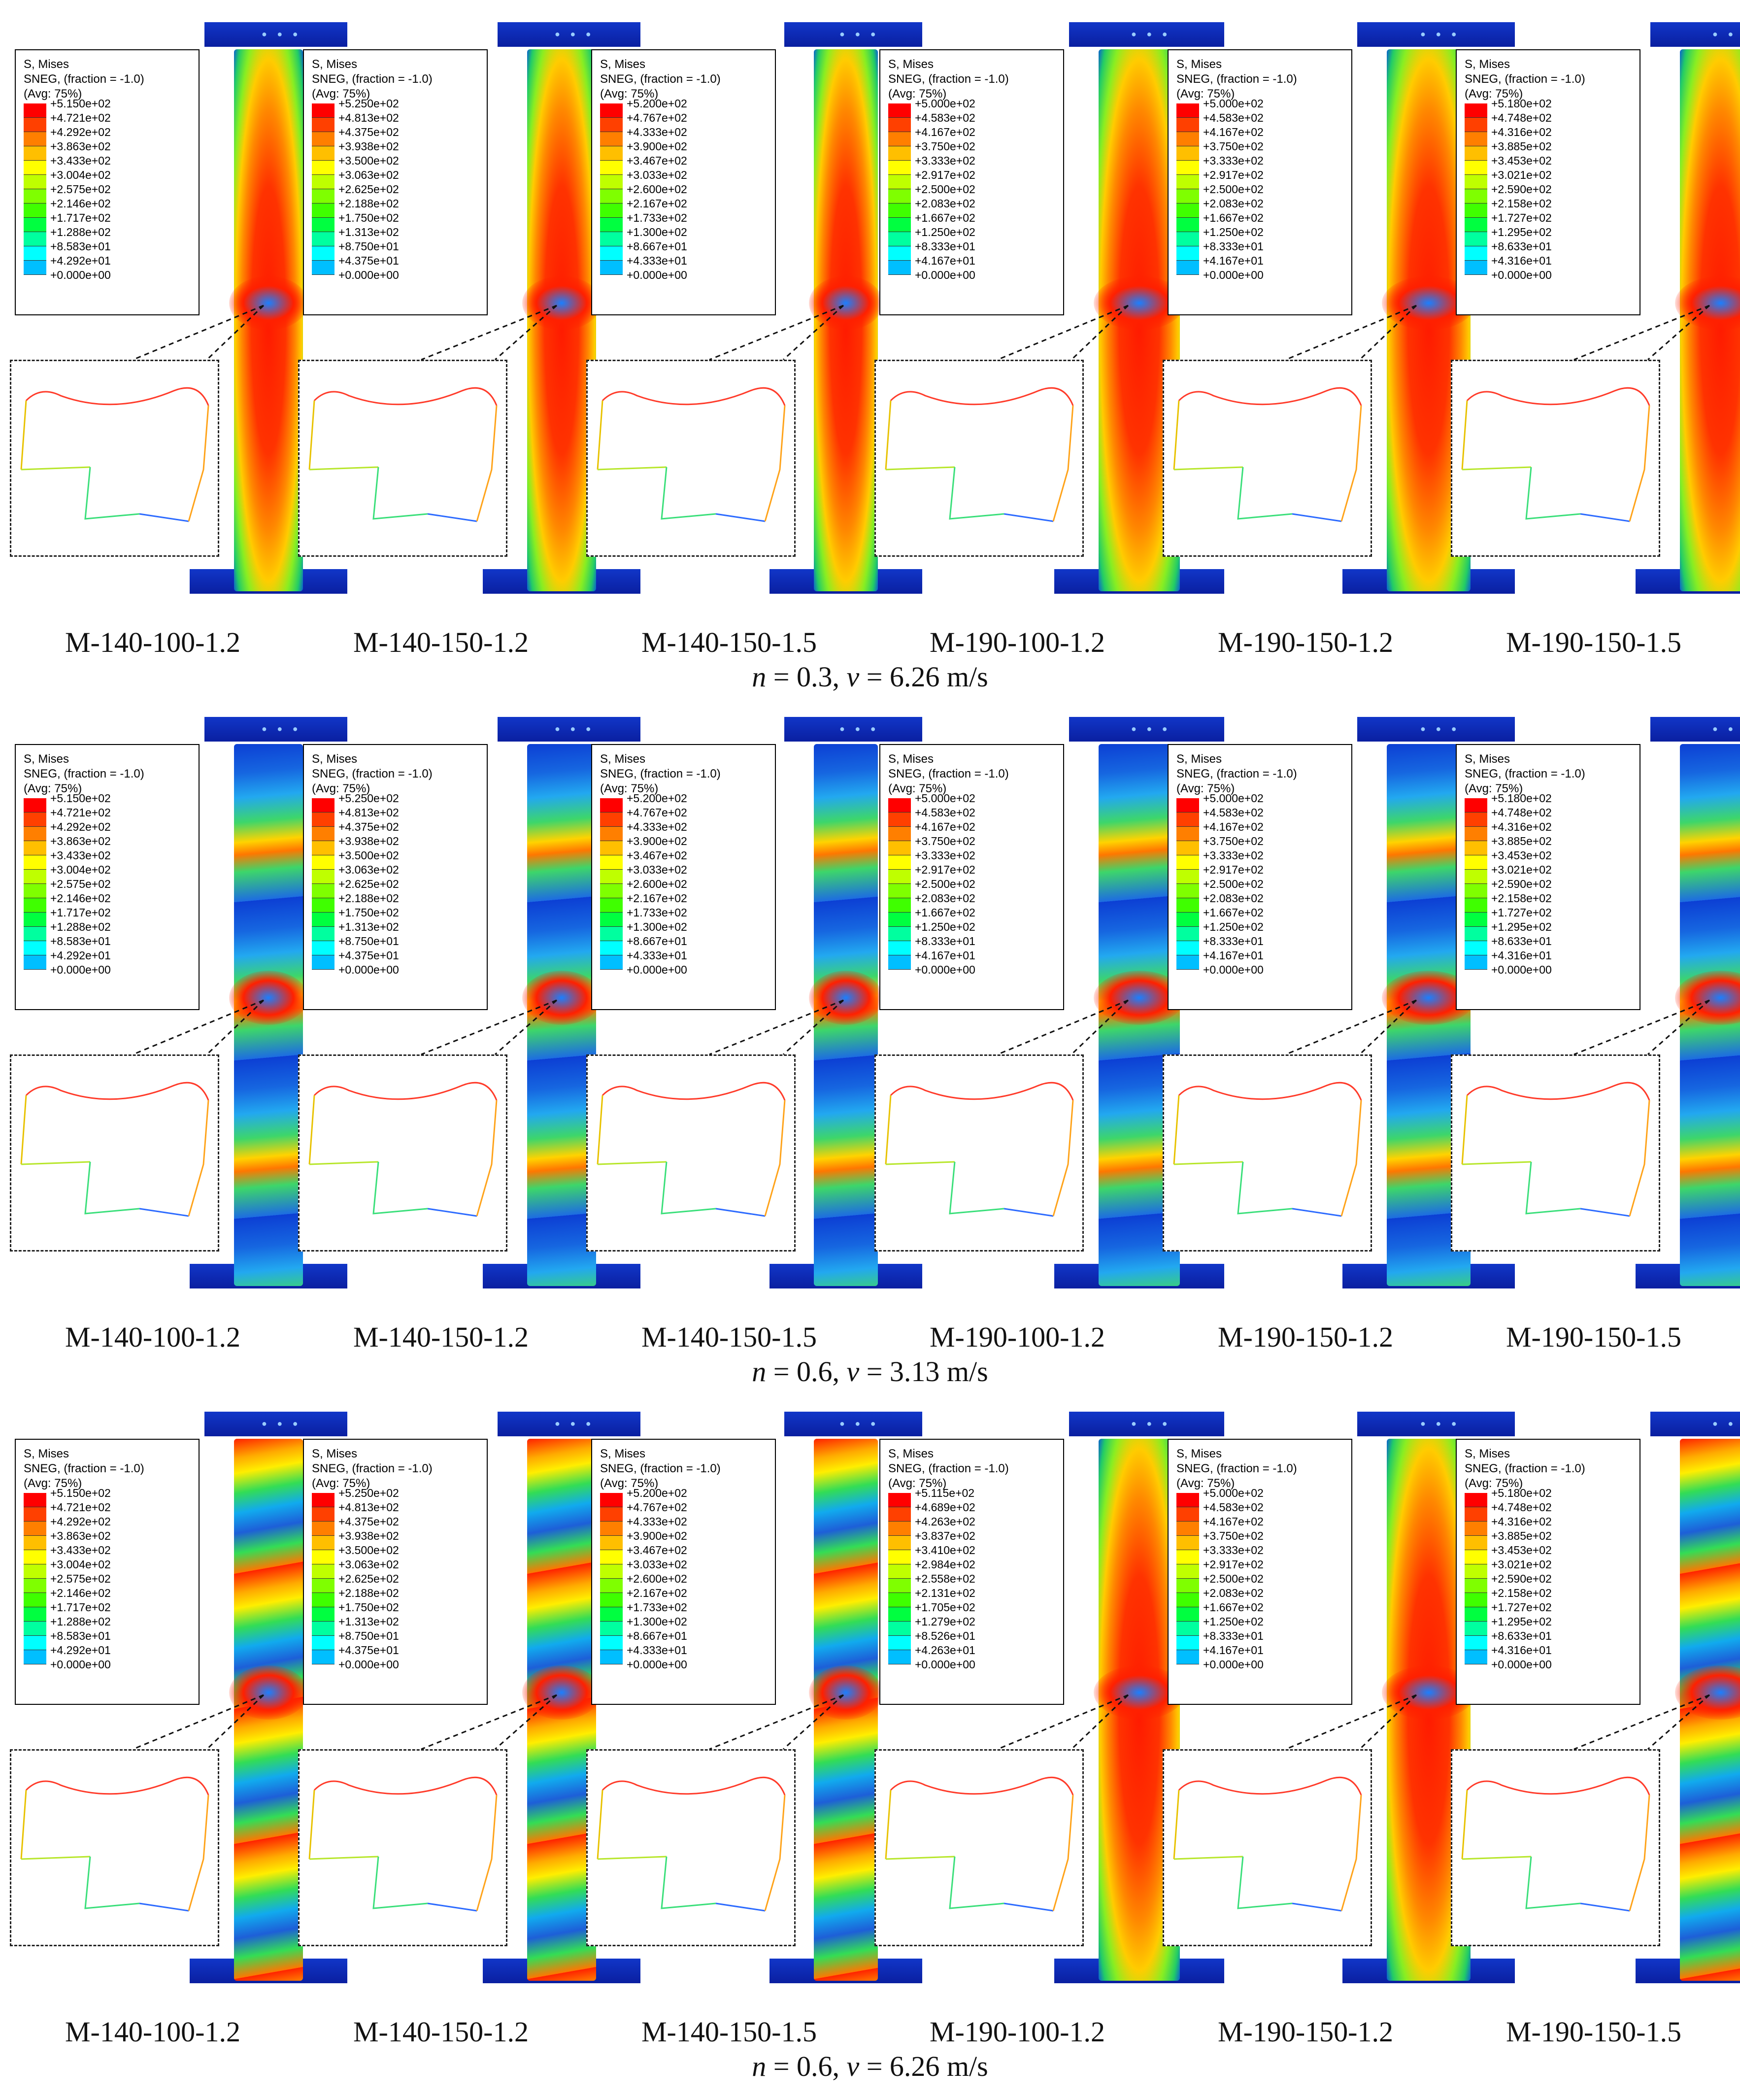 This screenshot has width=1740, height=2100. What do you see at coordinates (368, 217) in the screenshot?
I see `legend-tick-label: +1.750e+02` at bounding box center [368, 217].